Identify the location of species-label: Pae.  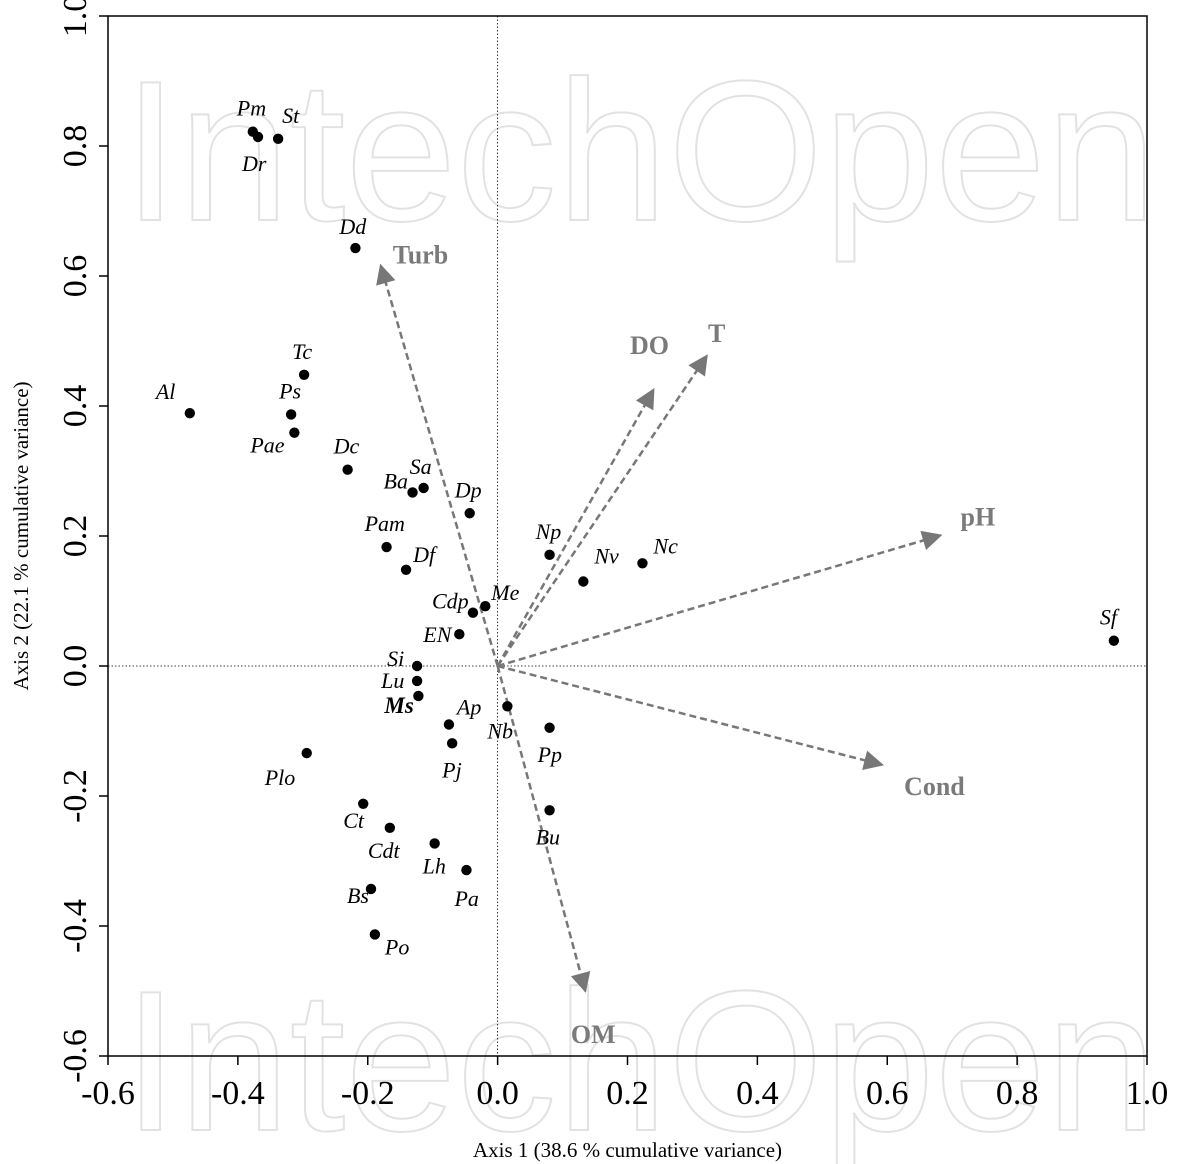
(266, 445).